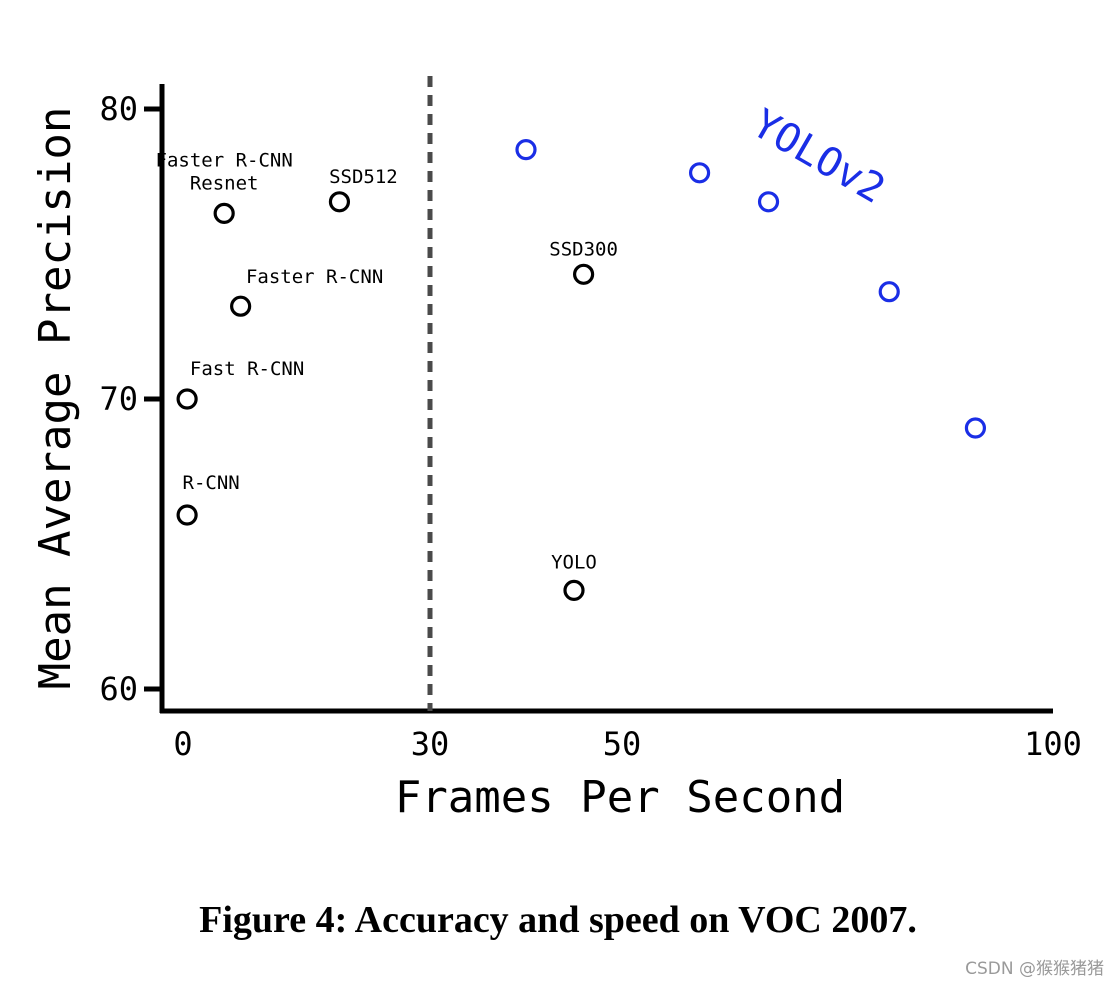 The height and width of the screenshot is (984, 1116). Describe the element at coordinates (247, 369) in the screenshot. I see `point-label: Fast R-CNN` at that location.